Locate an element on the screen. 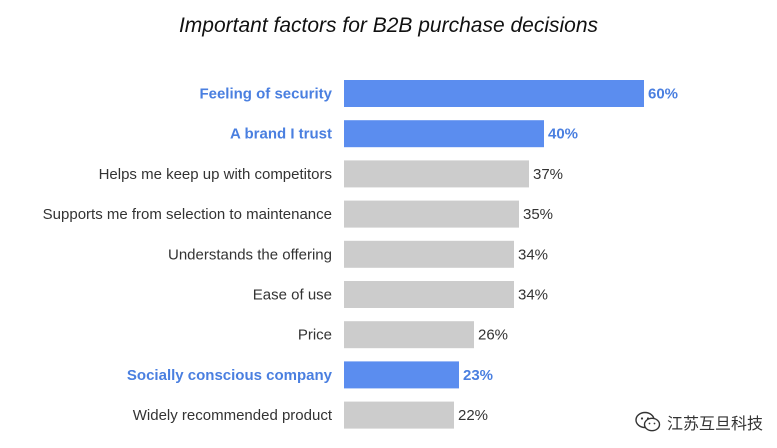 The image size is (777, 448). value-label-4: 34% is located at coordinates (533, 254).